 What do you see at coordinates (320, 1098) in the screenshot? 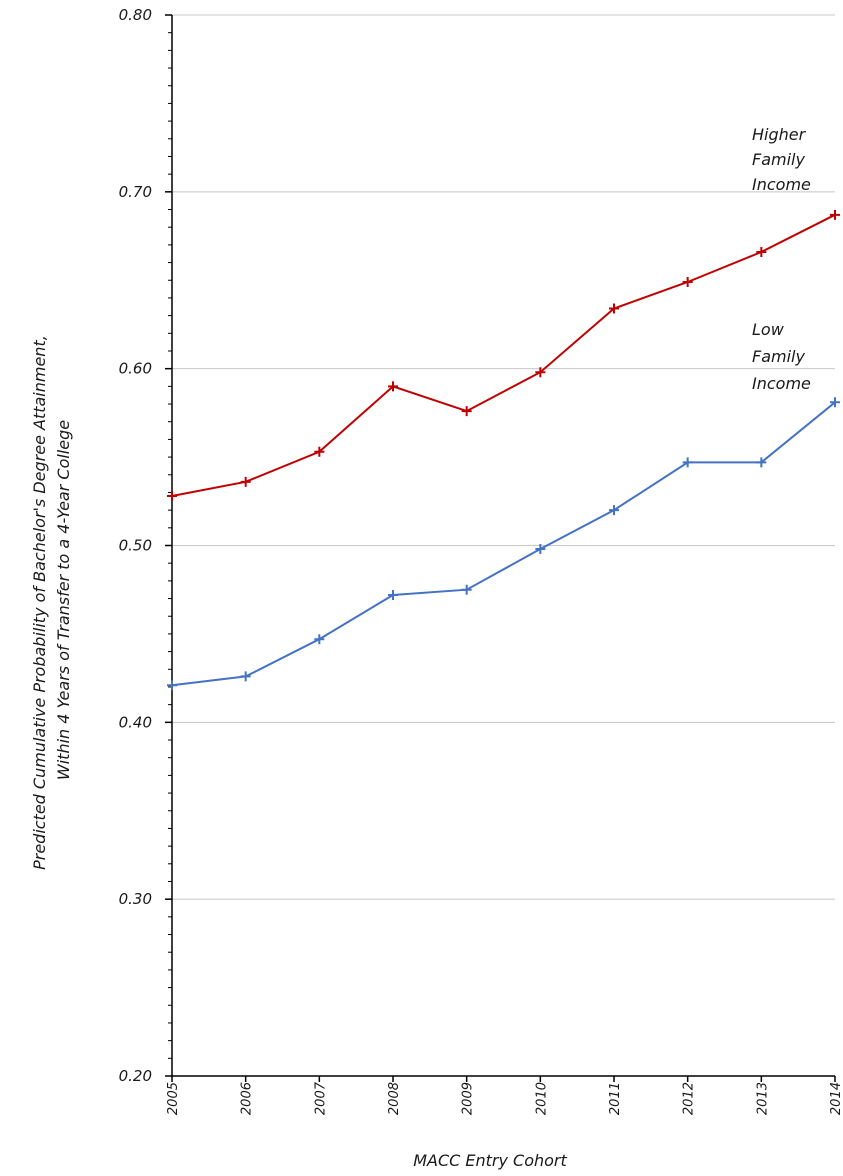
I see `x-tick-label: 2007` at bounding box center [320, 1098].